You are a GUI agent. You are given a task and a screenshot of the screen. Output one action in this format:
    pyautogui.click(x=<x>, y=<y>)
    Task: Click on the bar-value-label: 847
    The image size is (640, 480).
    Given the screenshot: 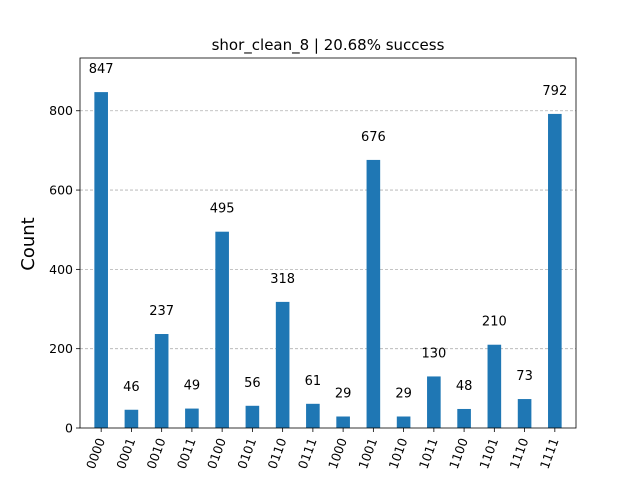 What is the action you would take?
    pyautogui.click(x=101, y=69)
    